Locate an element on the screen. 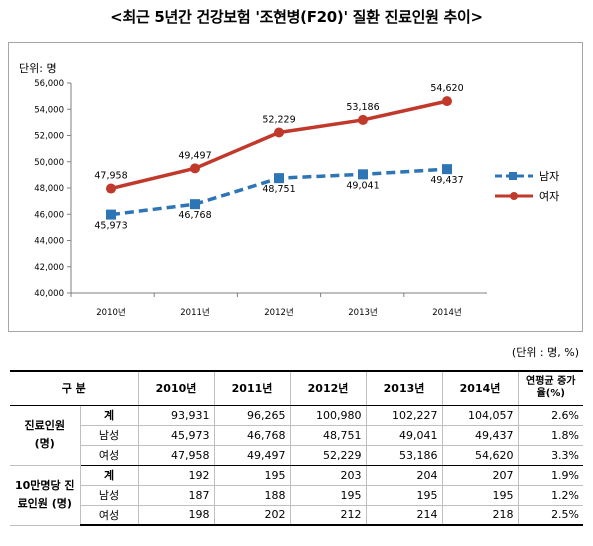 This screenshot has height=546, width=593. table-cell: 54,620 is located at coordinates (480, 455).